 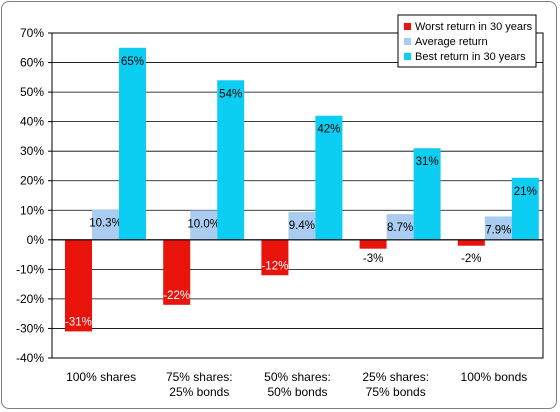 I want to click on data-label: 7.9%, so click(x=498, y=230).